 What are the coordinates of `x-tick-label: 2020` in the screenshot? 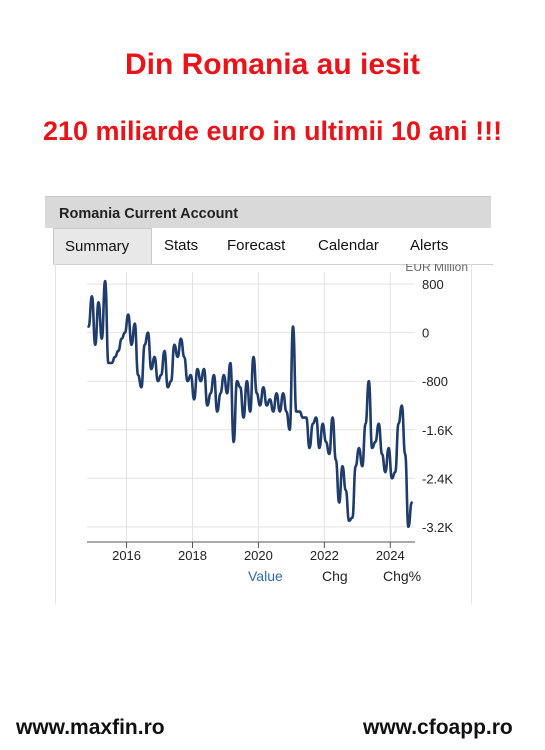 It's located at (258, 555).